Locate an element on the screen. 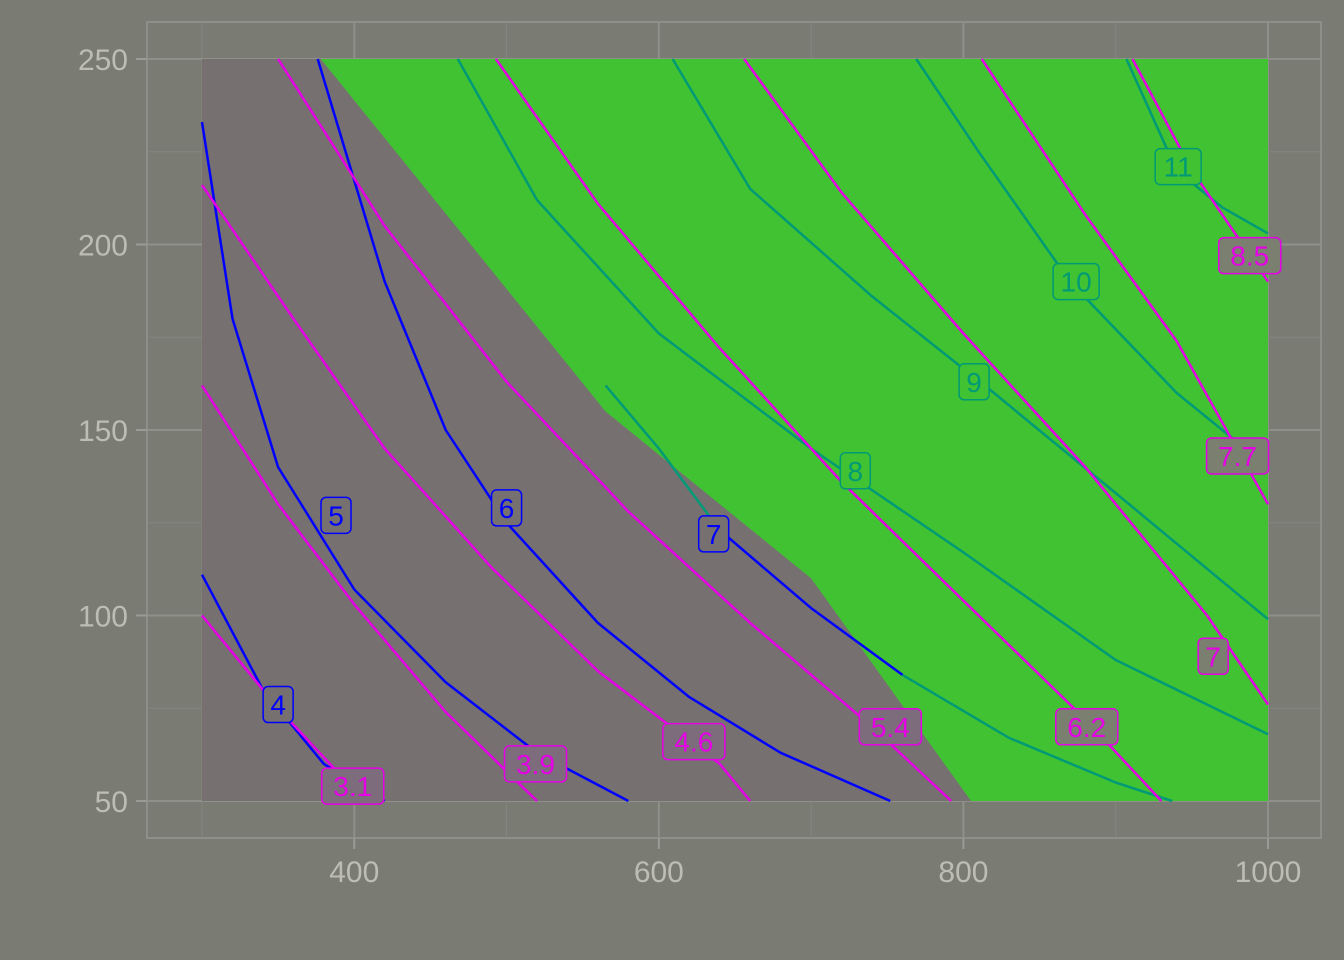 This screenshot has height=960, width=1344. contour-a-label-8: 8 is located at coordinates (856, 471).